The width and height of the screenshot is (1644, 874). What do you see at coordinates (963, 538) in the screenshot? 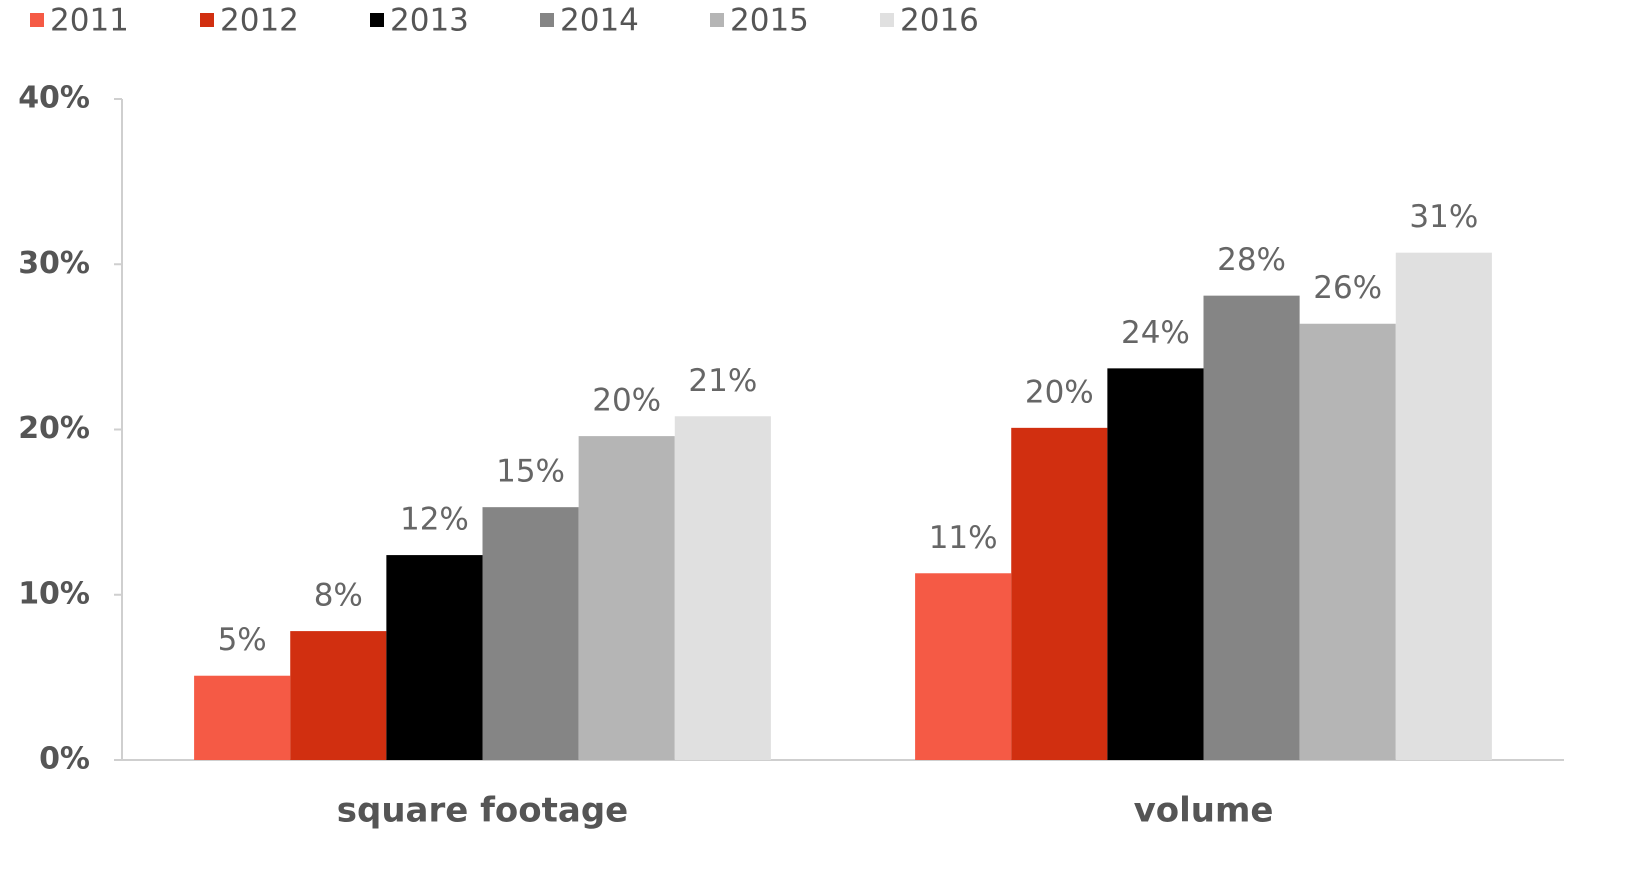
I see `value-label: 11%` at bounding box center [963, 538].